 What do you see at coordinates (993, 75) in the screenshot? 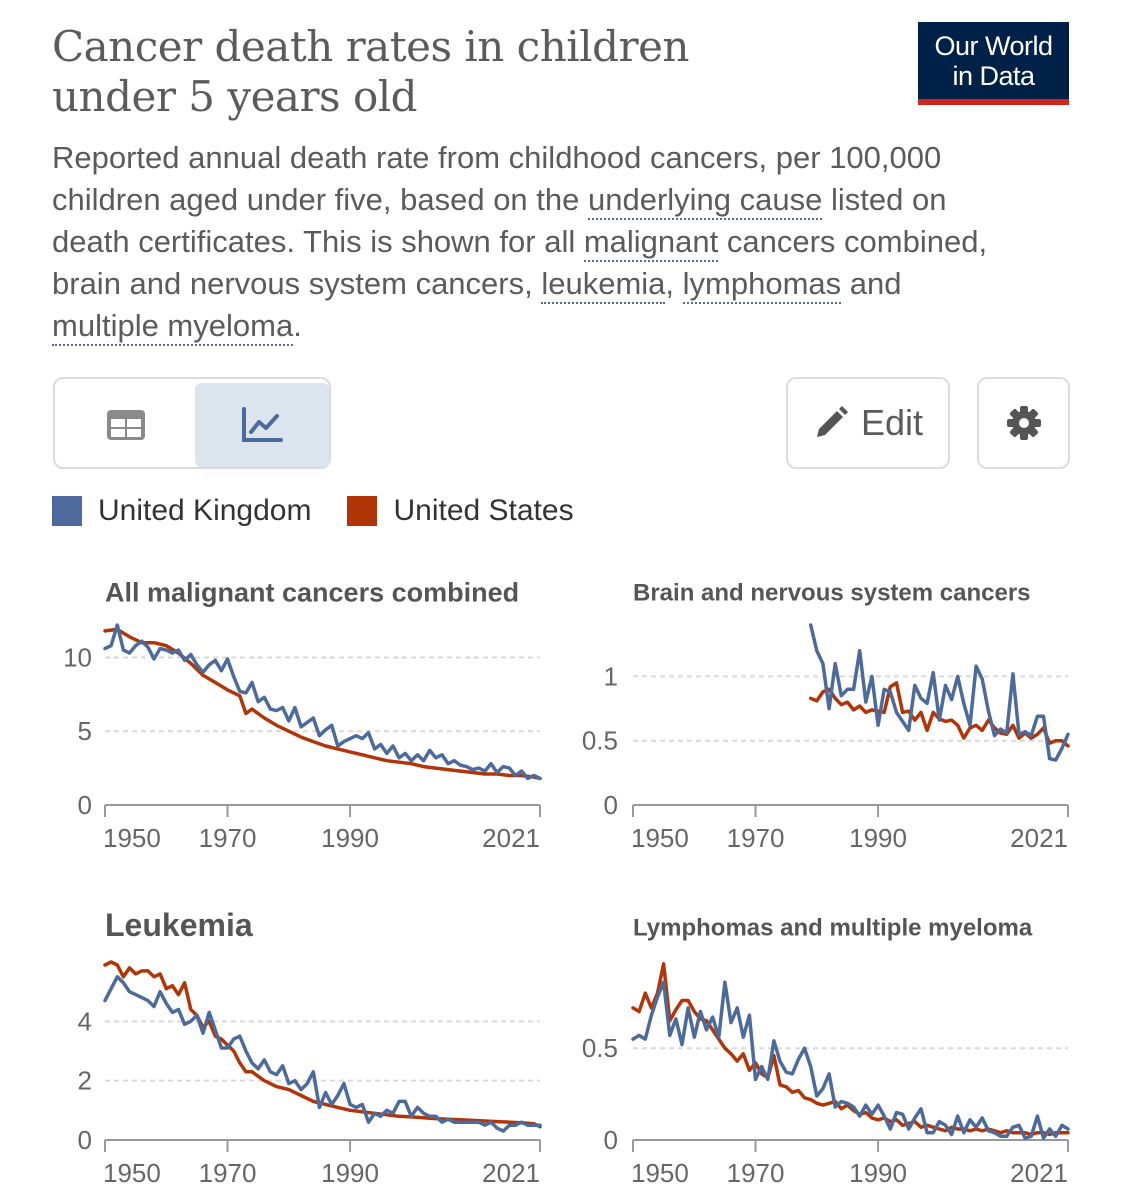
I see `logo-line-2: in Data` at bounding box center [993, 75].